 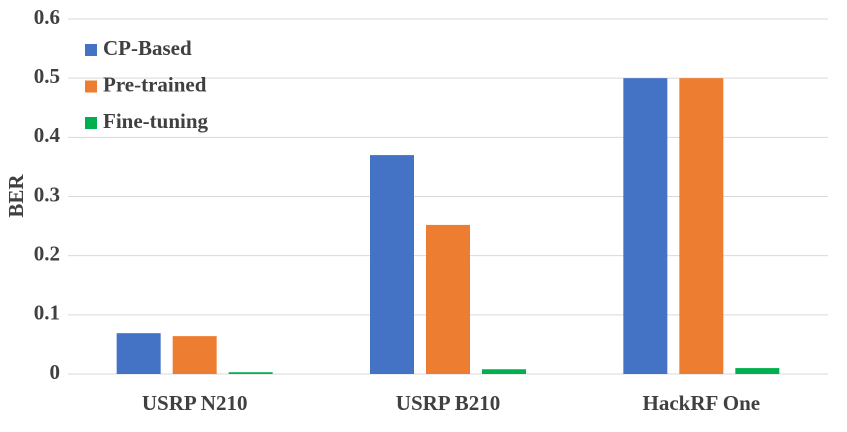 I want to click on y-tick-label: 0.2, so click(x=47, y=253).